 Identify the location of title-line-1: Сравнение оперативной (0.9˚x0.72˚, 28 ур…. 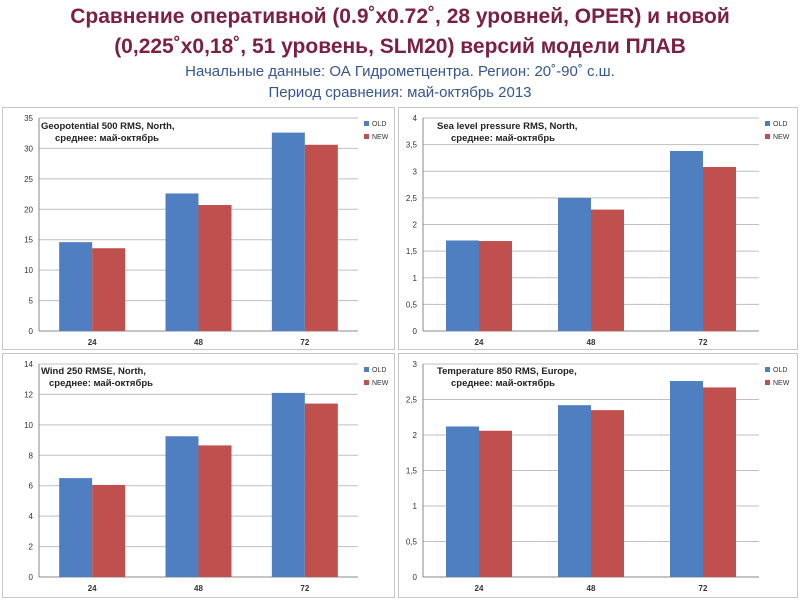
(400, 16).